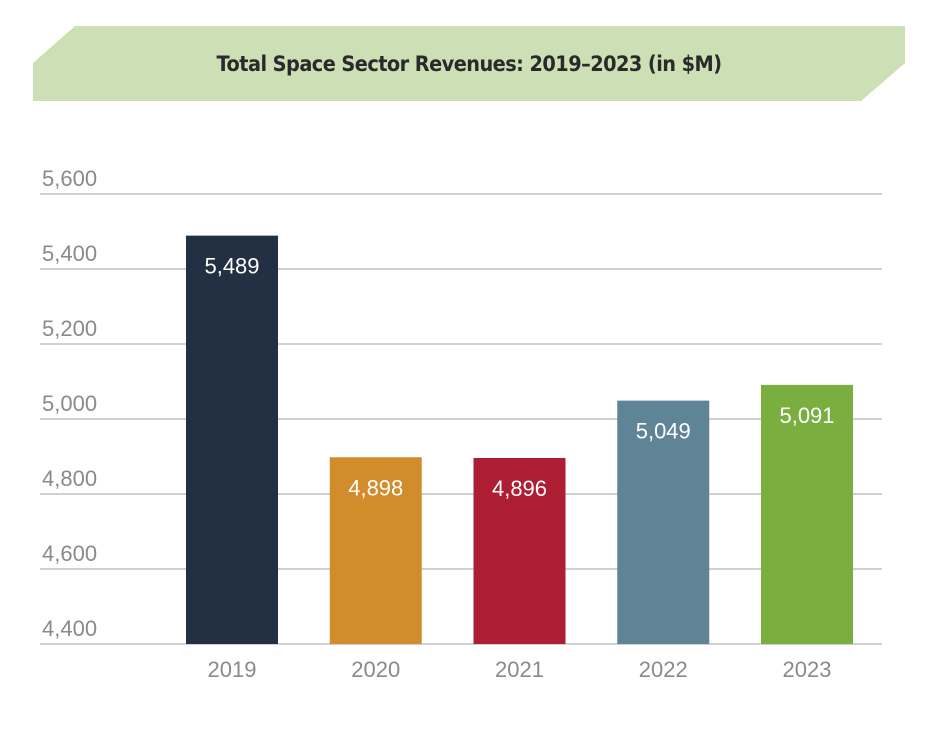 This screenshot has height=740, width=936. What do you see at coordinates (375, 487) in the screenshot?
I see `data-label: 4,898` at bounding box center [375, 487].